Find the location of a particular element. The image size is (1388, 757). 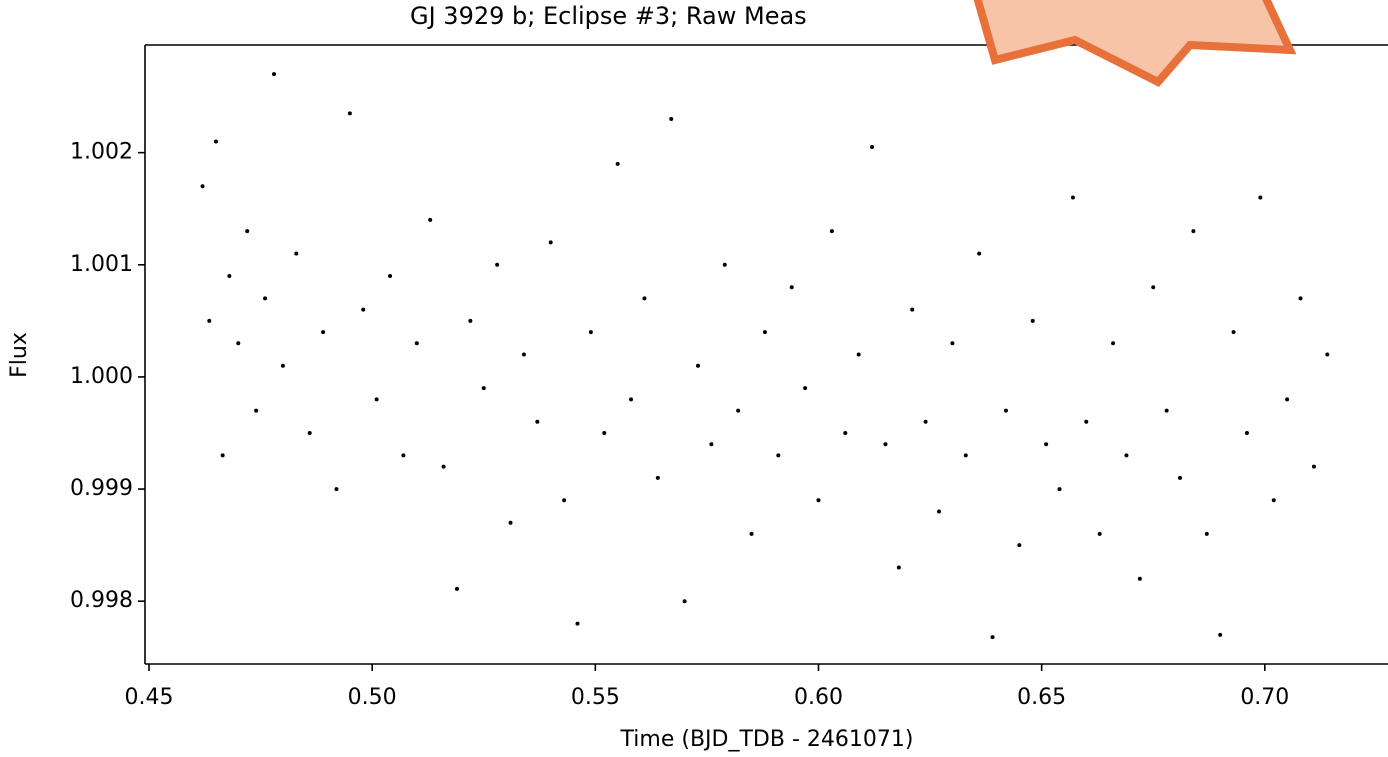

y-tick-label: 1.002 is located at coordinates (101, 152).